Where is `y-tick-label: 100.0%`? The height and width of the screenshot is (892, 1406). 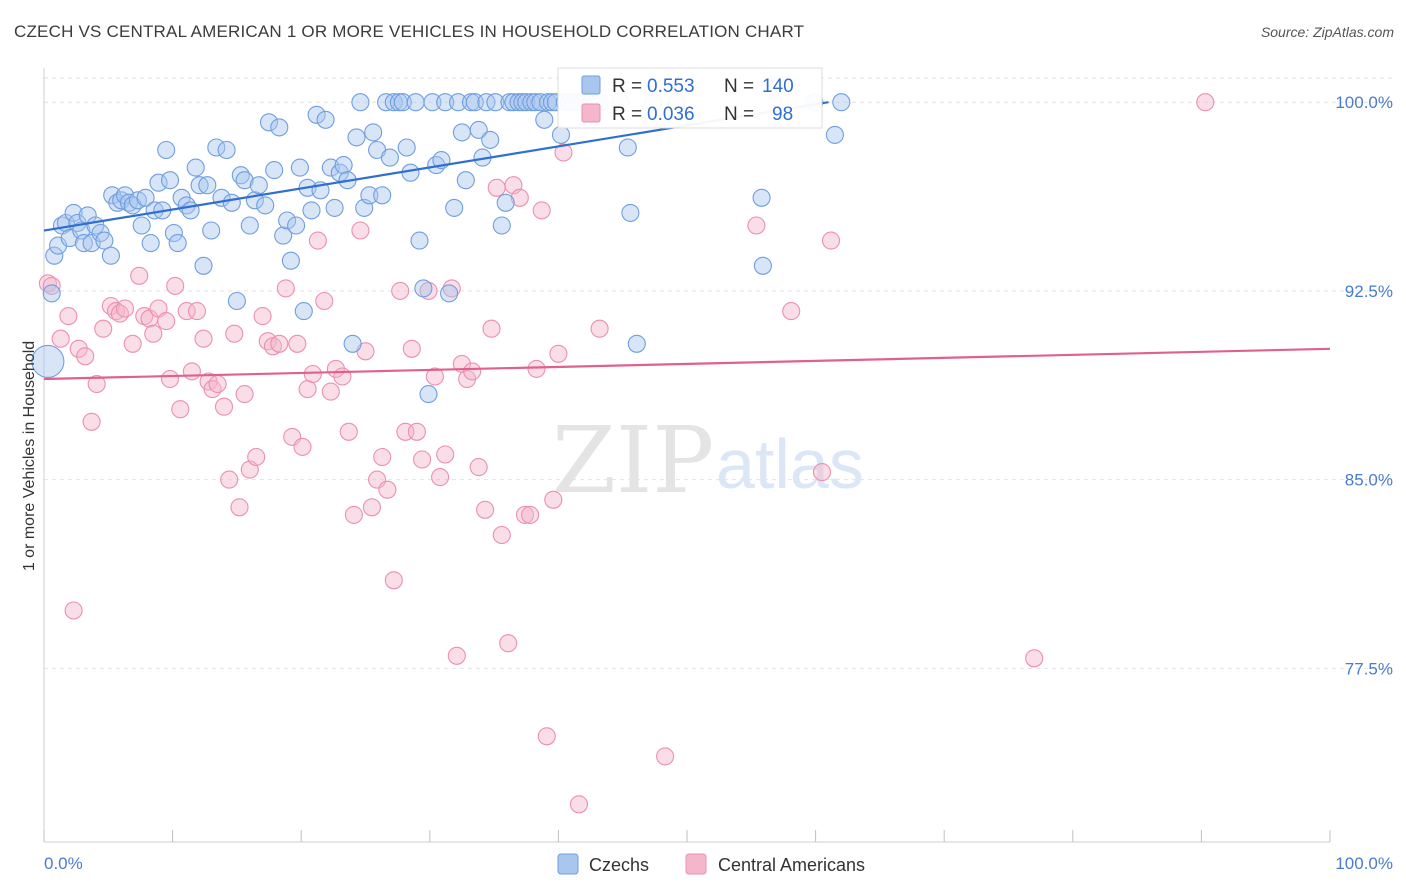
y-tick-label: 100.0% is located at coordinates (1364, 102).